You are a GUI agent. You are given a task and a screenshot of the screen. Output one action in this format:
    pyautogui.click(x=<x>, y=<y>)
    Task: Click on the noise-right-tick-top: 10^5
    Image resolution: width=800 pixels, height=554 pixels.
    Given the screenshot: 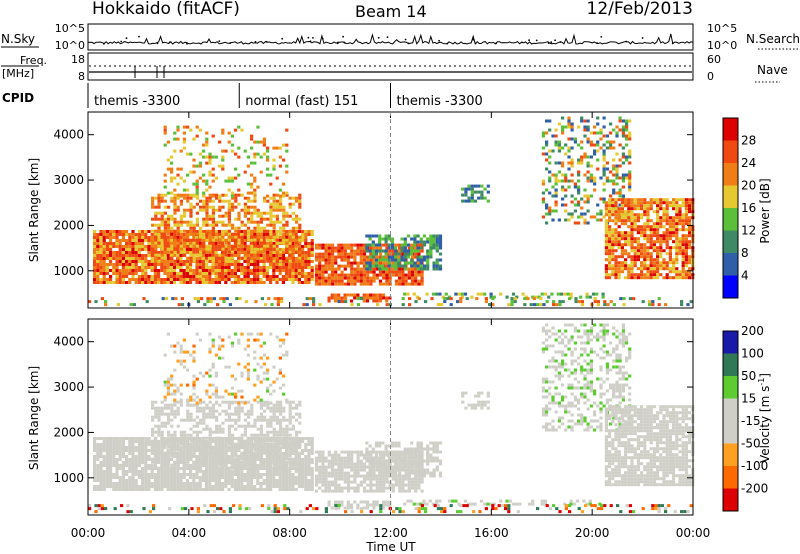 What is the action you would take?
    pyautogui.click(x=722, y=28)
    